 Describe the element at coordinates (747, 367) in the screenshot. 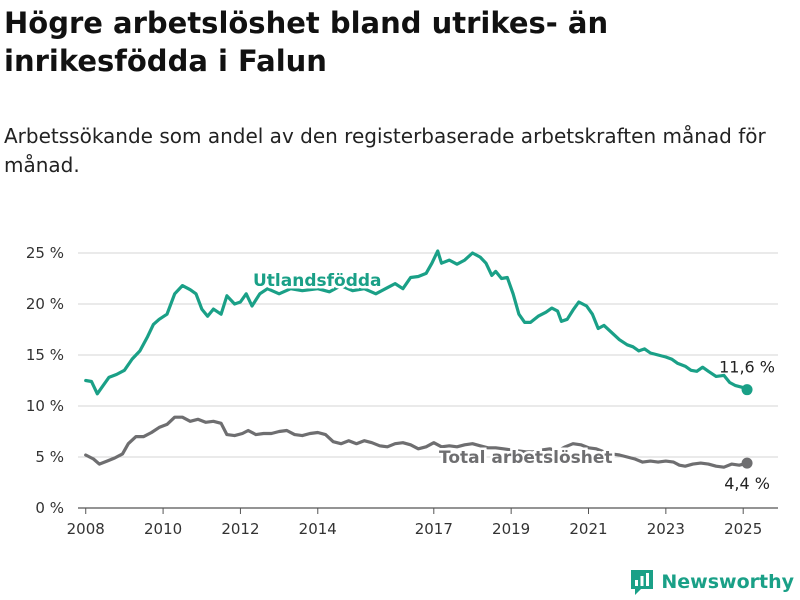

I see `end-value-label-utlandsfodda: 11,6 %` at that location.